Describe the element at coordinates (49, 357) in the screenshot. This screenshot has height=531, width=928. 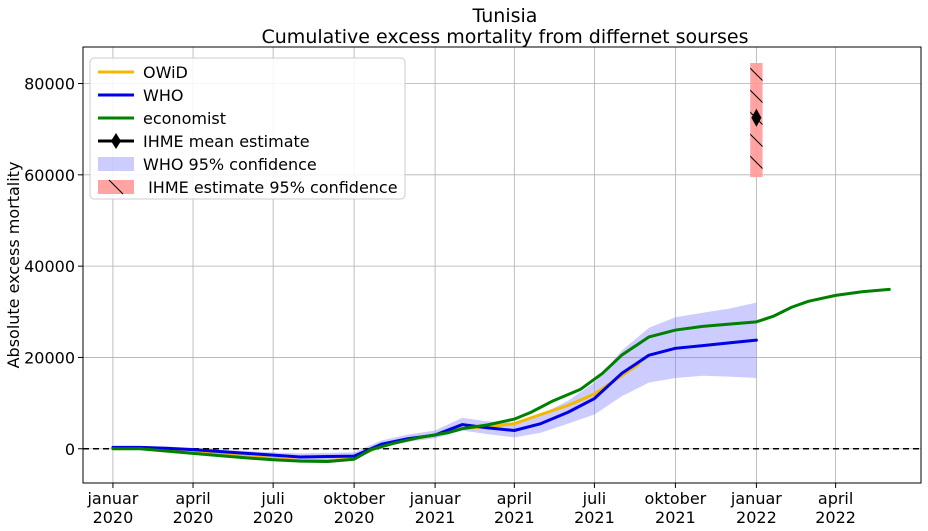
I see `y-tick-label: 20000` at that location.